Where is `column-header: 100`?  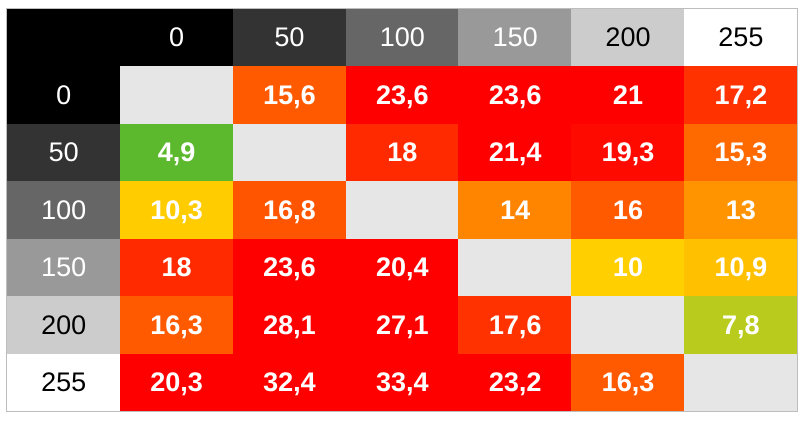
column-header: 100 is located at coordinates (402, 38).